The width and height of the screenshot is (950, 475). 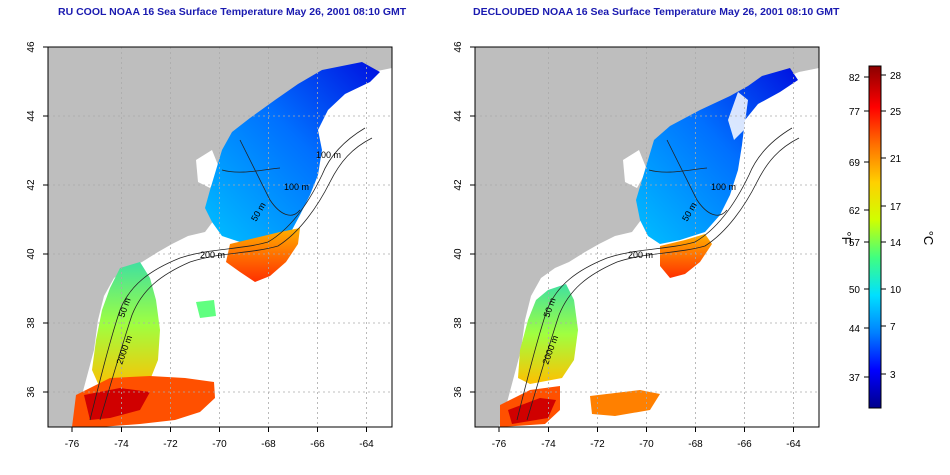 What do you see at coordinates (928, 238) in the screenshot?
I see `colorbar-celsius-label: °C` at bounding box center [928, 238].